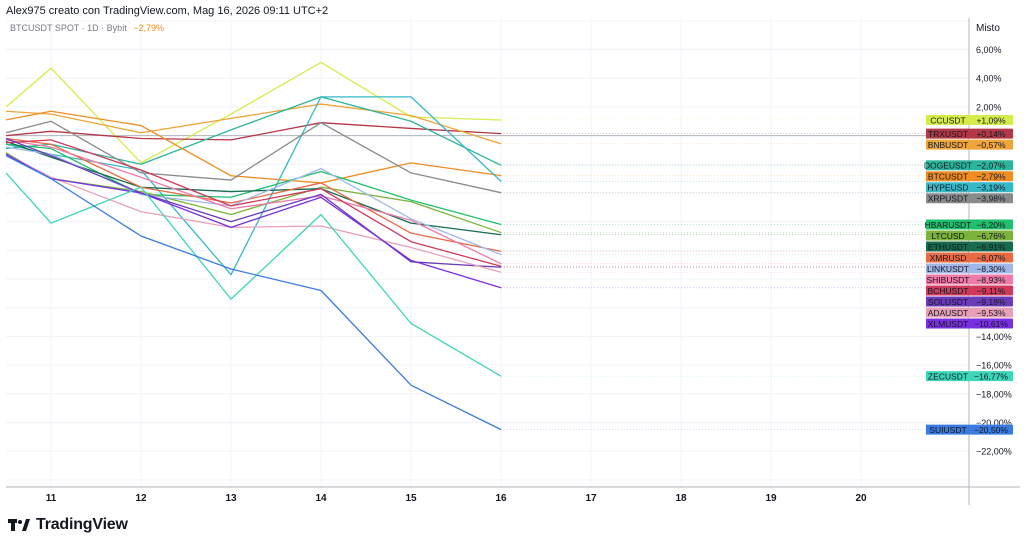 Image resolution: width=1024 pixels, height=546 pixels. What do you see at coordinates (757, 264) in the screenshot?
I see `badge-linkusdt: LINKUSDT −8,30%` at bounding box center [757, 264].